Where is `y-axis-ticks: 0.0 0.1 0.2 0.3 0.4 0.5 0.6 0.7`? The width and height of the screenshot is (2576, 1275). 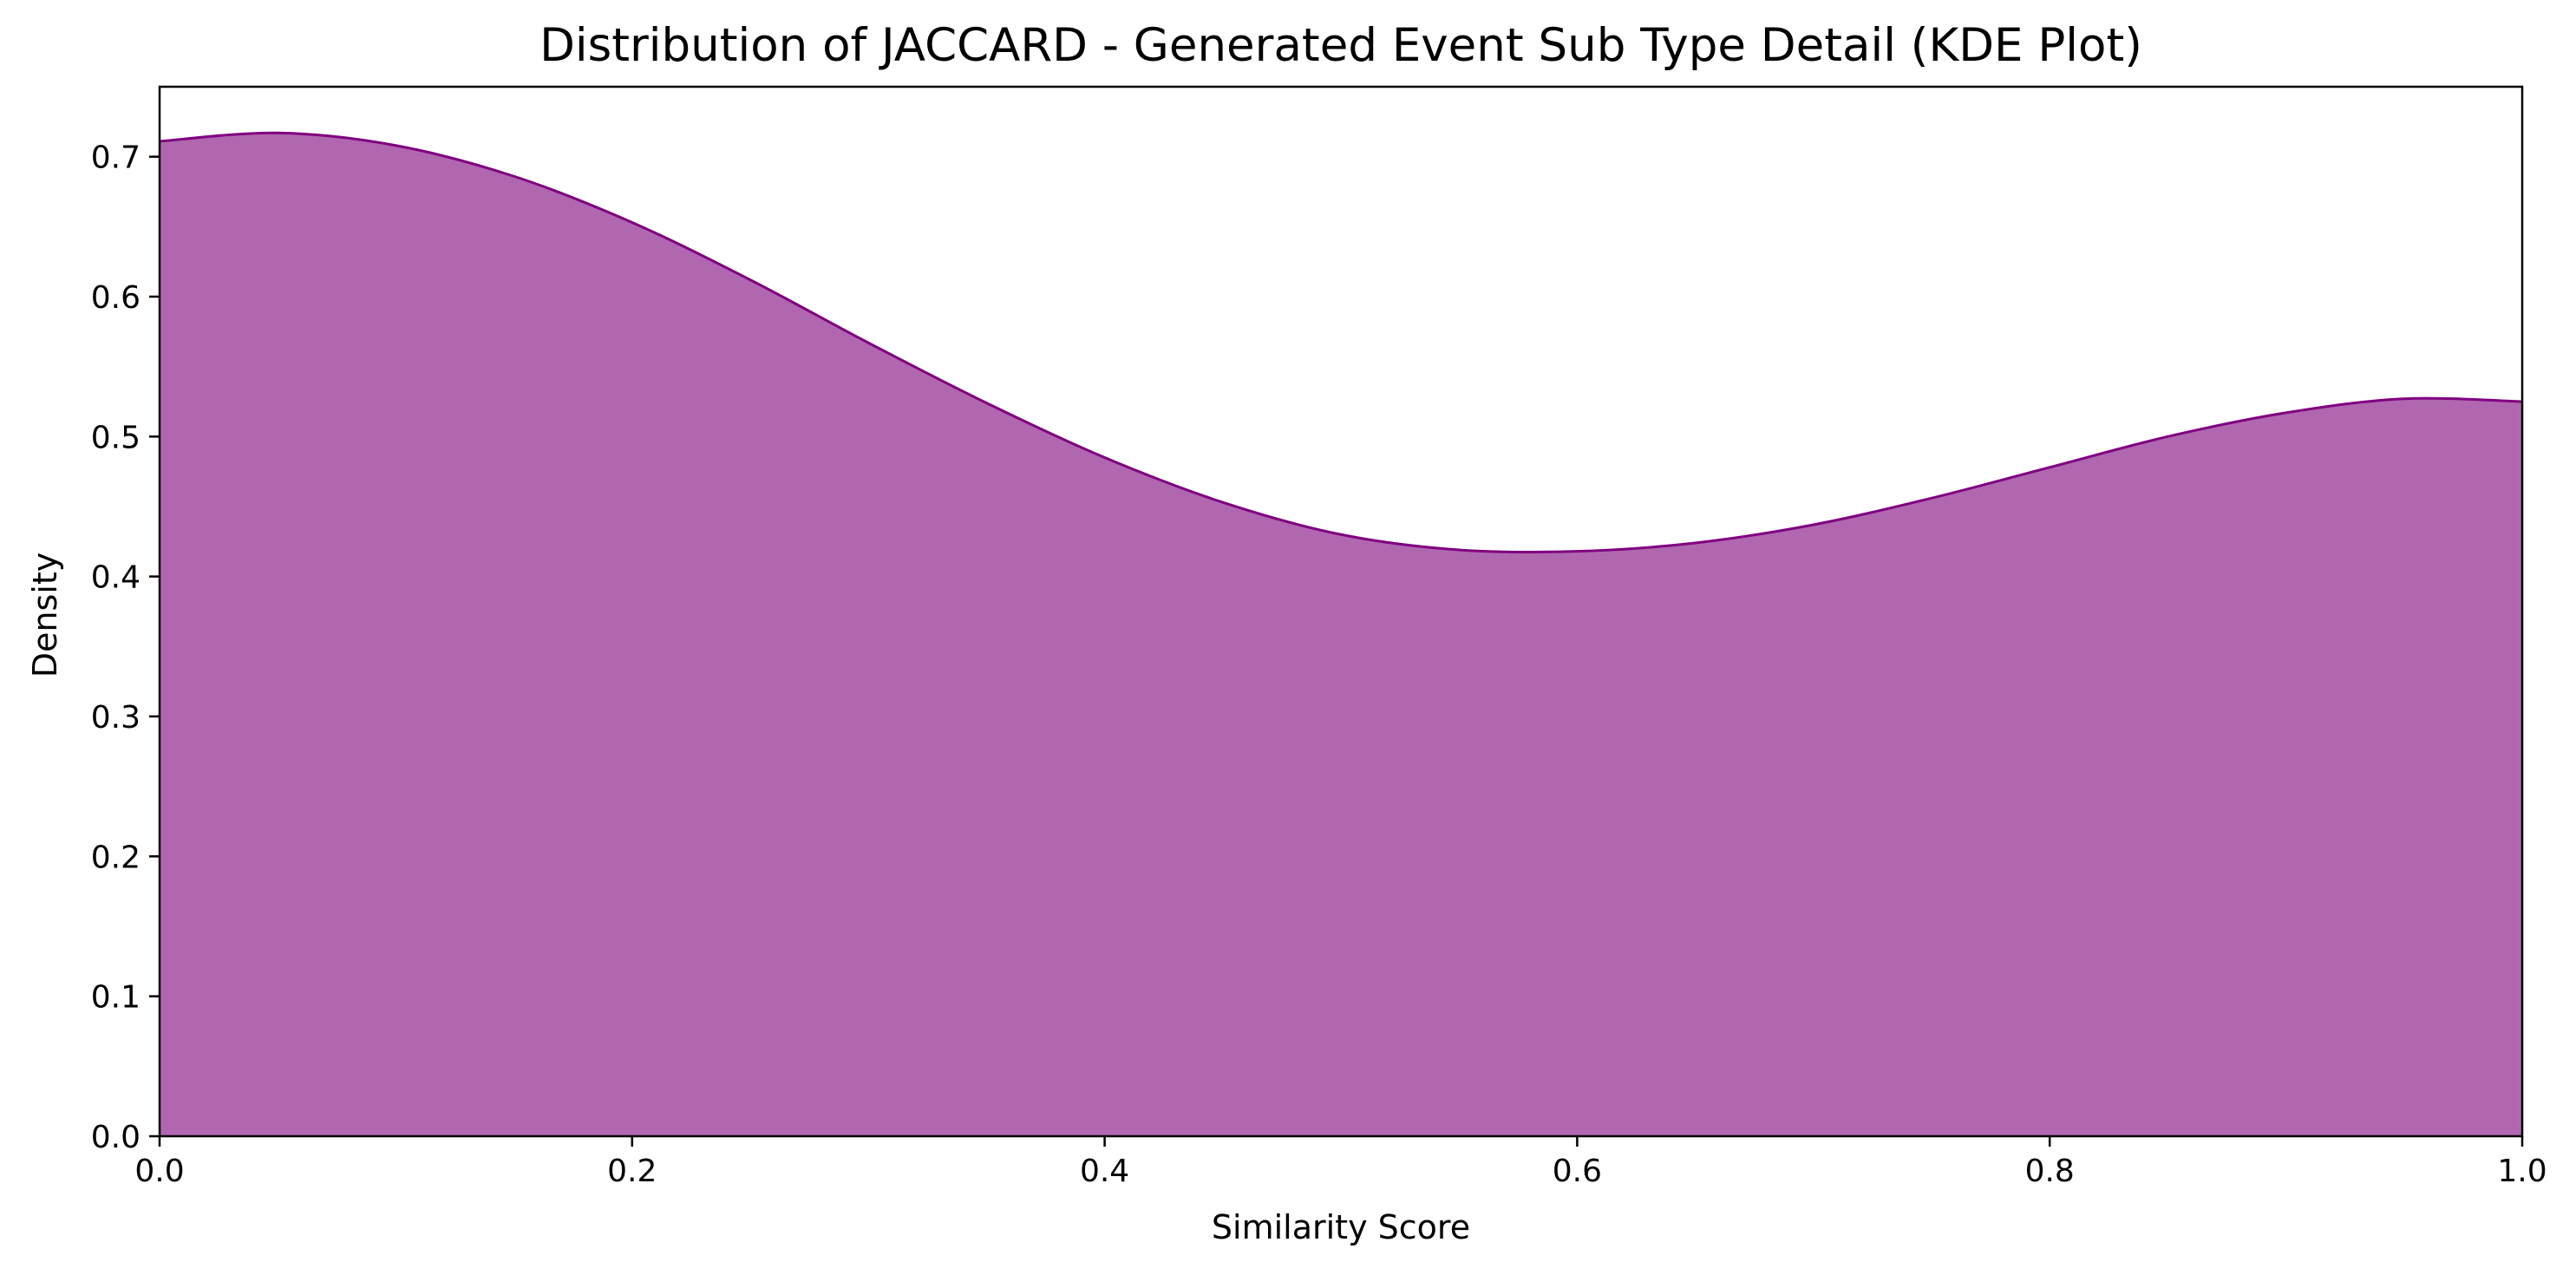
y-axis-ticks: 0.0 0.1 0.2 0.3 0.4 0.5 0.6 0.7 is located at coordinates (125, 648).